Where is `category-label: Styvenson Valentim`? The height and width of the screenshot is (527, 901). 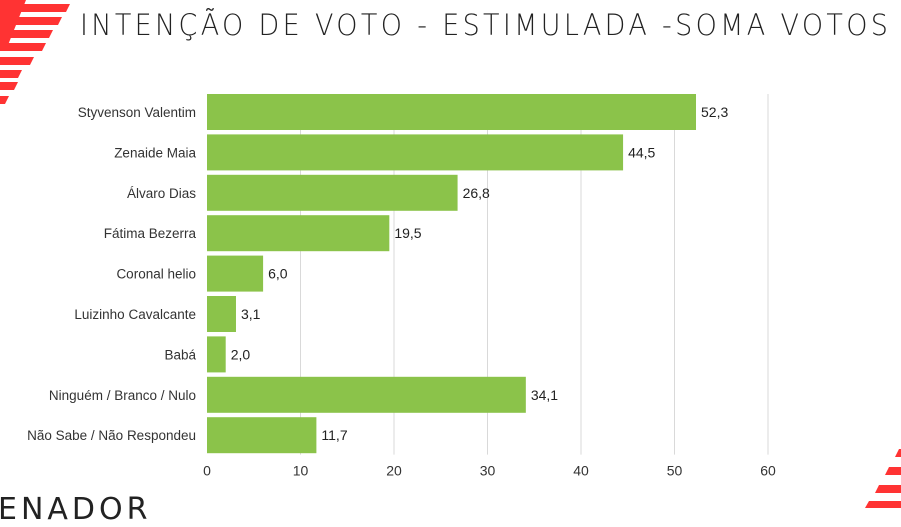
category-label: Styvenson Valentim is located at coordinates (137, 112).